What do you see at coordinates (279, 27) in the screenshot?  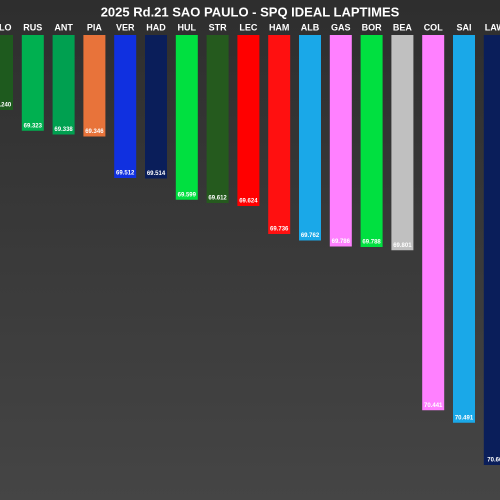 I see `x-tick-label: HAM` at bounding box center [279, 27].